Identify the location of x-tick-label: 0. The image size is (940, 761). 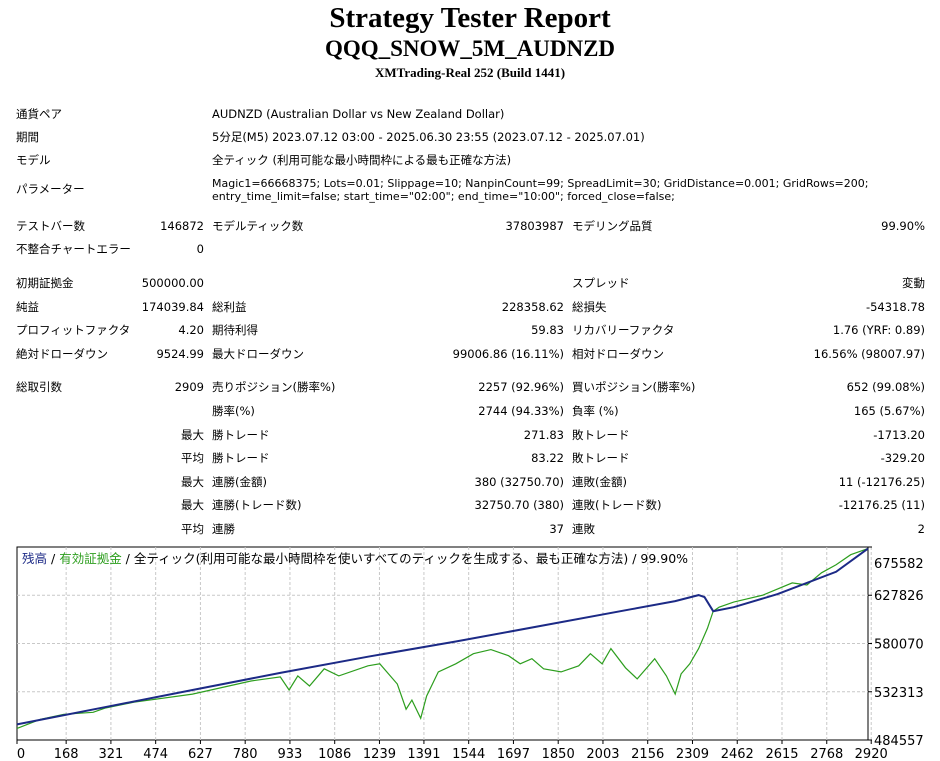
(21, 752).